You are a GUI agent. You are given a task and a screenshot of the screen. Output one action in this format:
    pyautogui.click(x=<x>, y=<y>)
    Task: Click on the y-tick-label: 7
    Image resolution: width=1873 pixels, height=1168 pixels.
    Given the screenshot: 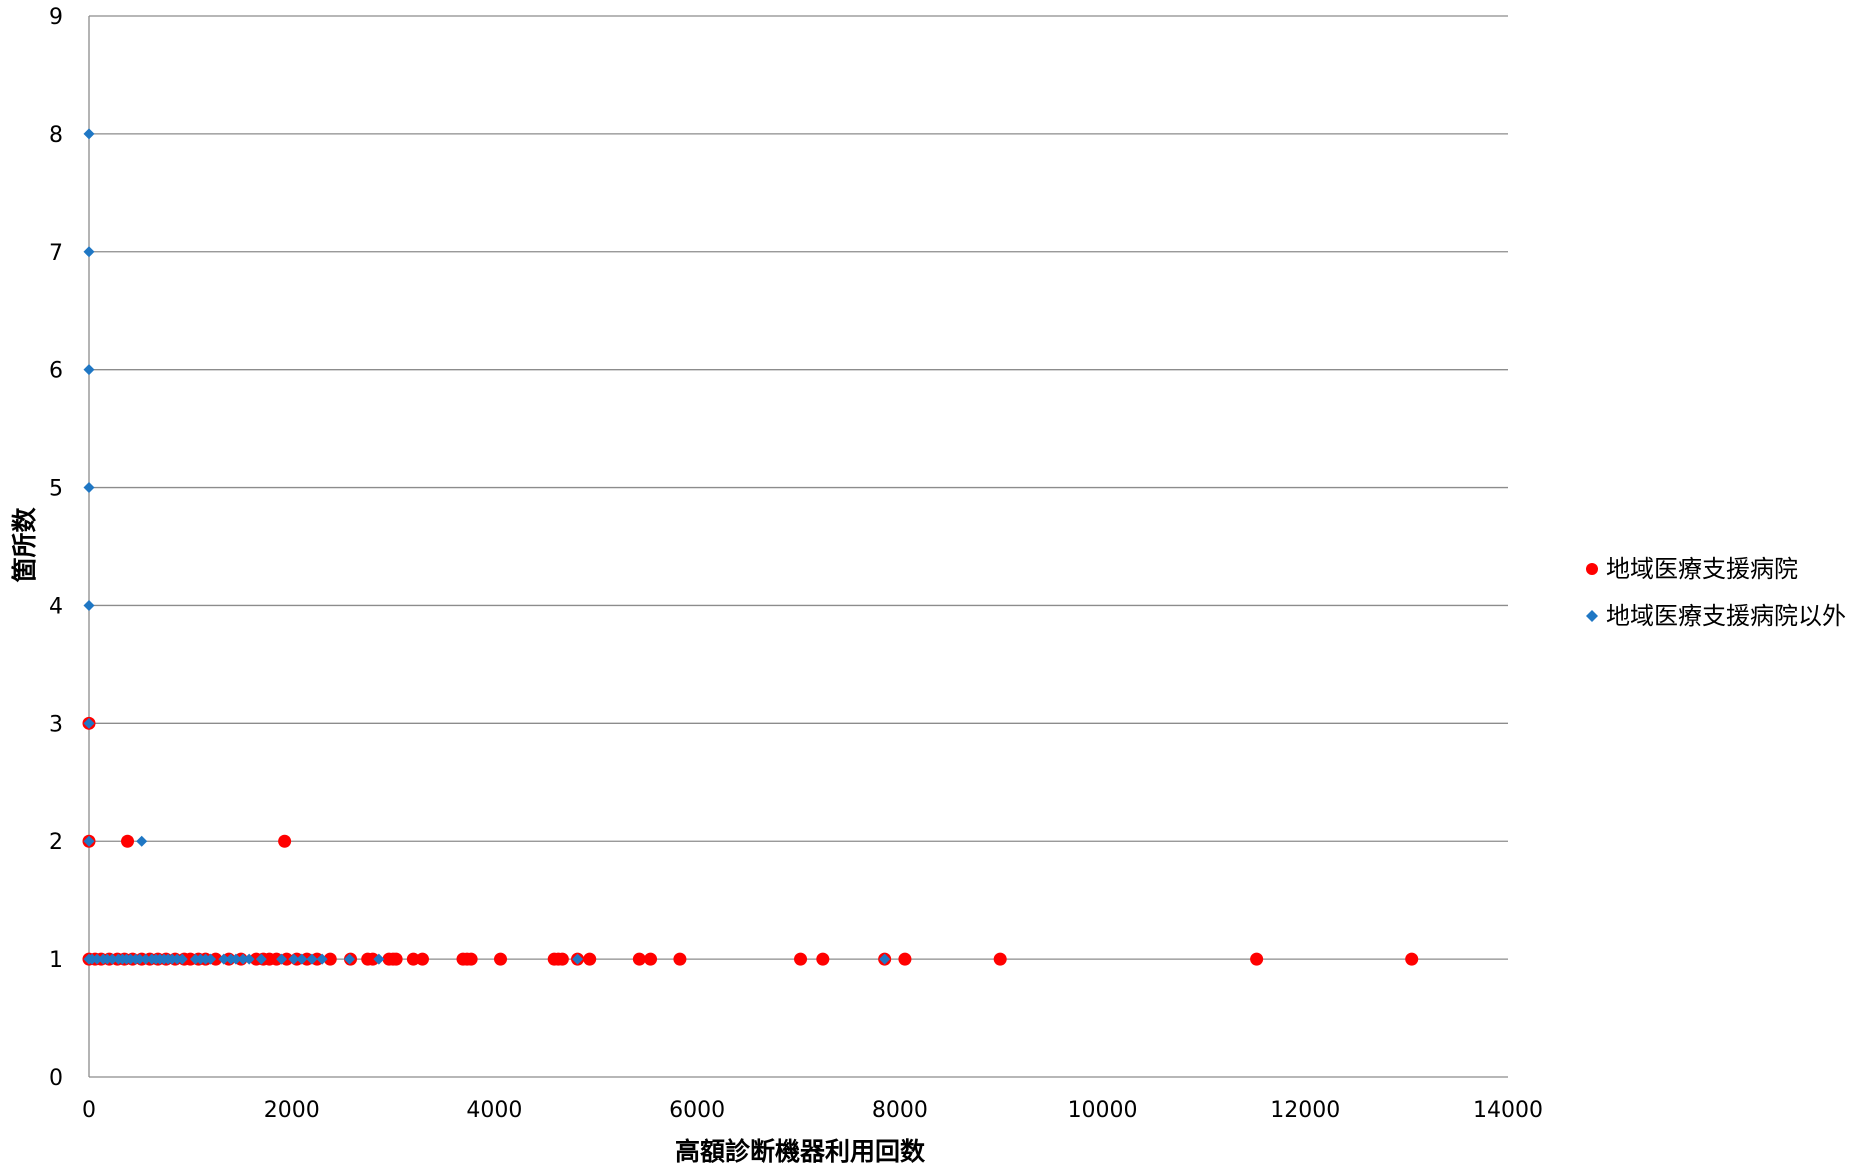 What is the action you would take?
    pyautogui.click(x=56, y=253)
    